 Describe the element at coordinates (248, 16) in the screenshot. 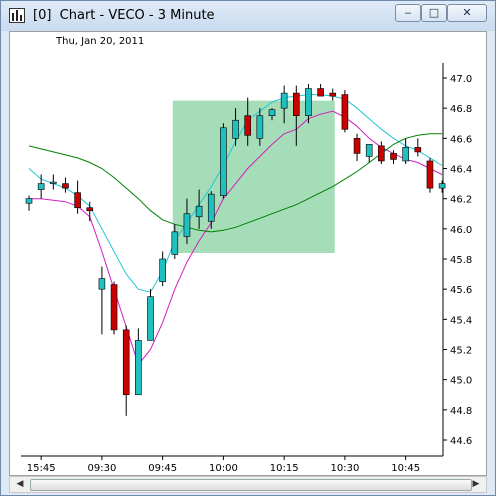

I see `title-bar: [0] Chart - VECO - 3 Minute ‒ □ ✕` at that location.